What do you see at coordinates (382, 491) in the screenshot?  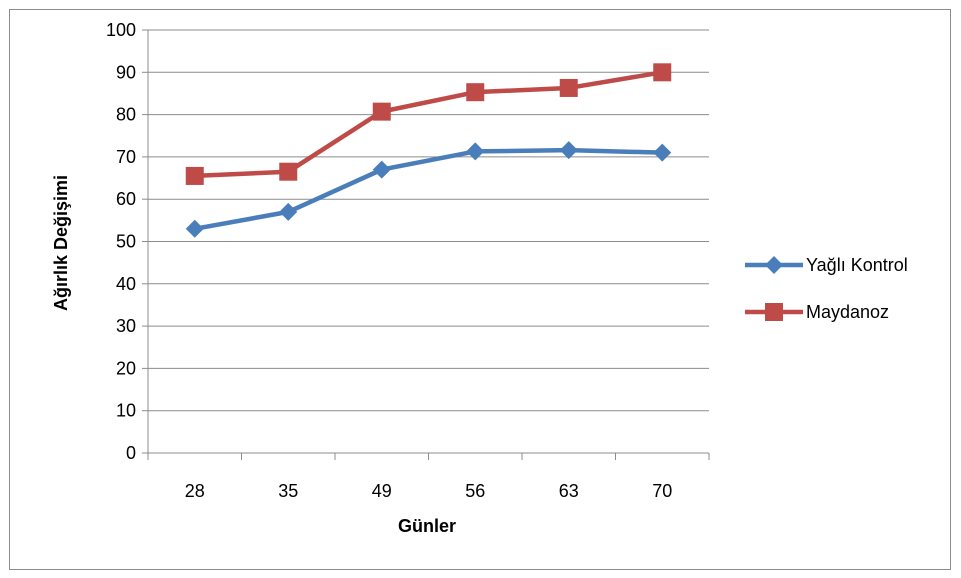 I see `x-tick-label: 49` at bounding box center [382, 491].